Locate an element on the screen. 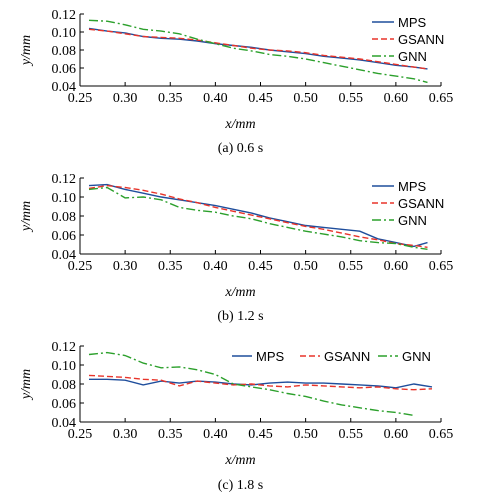 This screenshot has width=480, height=492. panel-caption: (a) 0.6 s is located at coordinates (241, 148).